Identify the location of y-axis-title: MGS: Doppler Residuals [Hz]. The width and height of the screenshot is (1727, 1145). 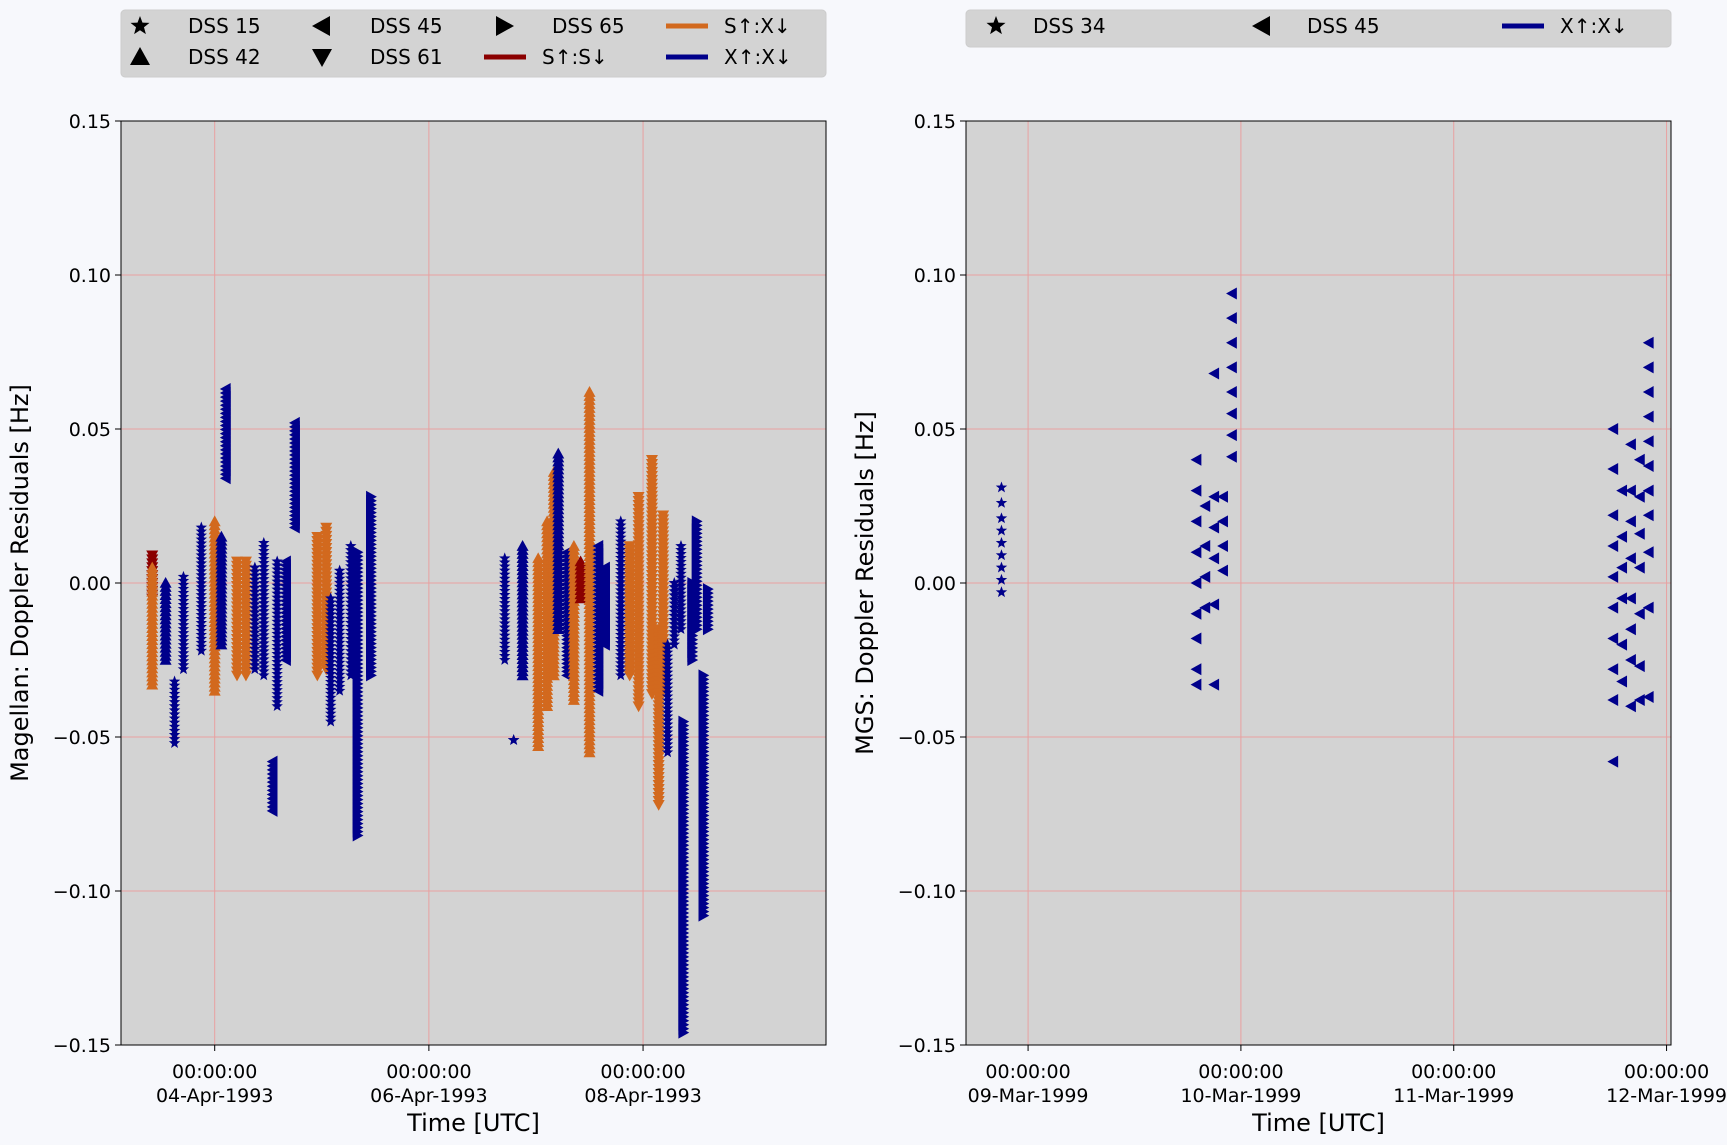
(865, 583).